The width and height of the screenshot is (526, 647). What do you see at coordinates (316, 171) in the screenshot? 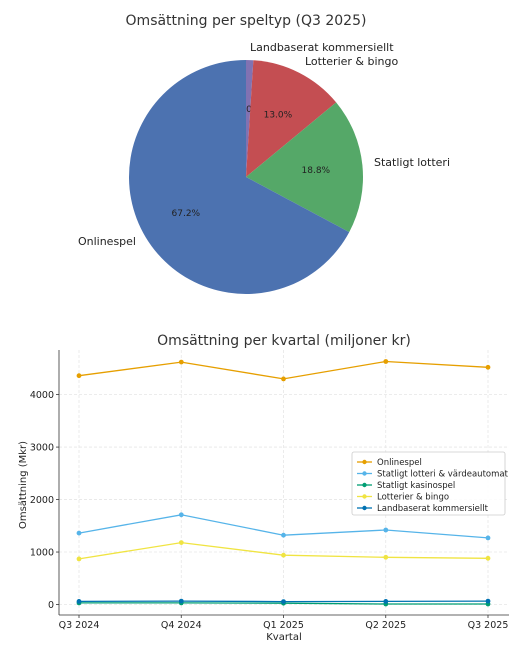
I see `pie-pct-label-statligt-lotteri: 18.8%` at bounding box center [316, 171].